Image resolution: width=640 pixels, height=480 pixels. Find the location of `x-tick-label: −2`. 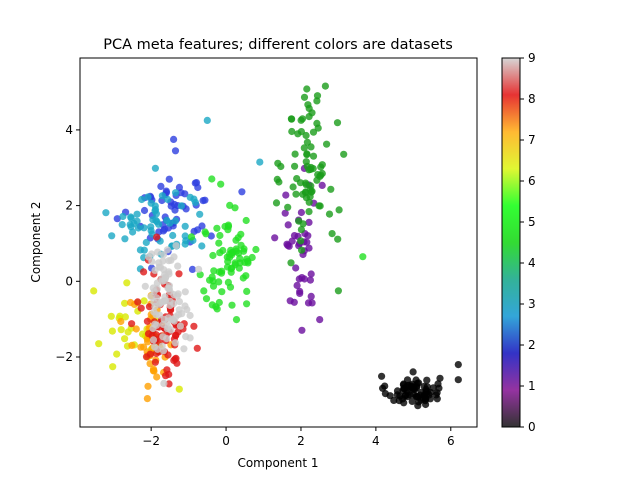

x-tick-label: −2 is located at coordinates (151, 441).